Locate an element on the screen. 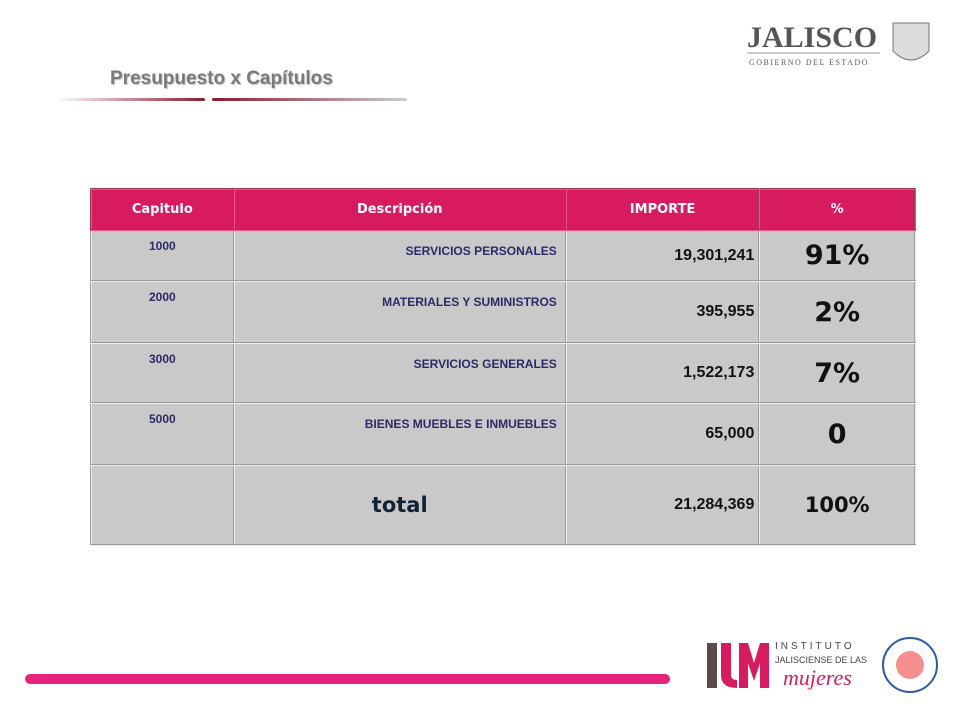  table-row: 3000 SERVICIOS GENERALES 1,522,173 7% is located at coordinates (503, 373).